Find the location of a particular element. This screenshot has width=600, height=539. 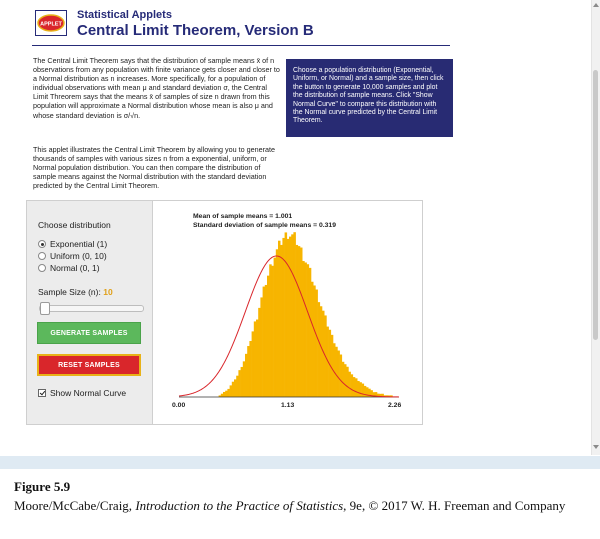

x-tick-label-max: 2.26 is located at coordinates (395, 405).